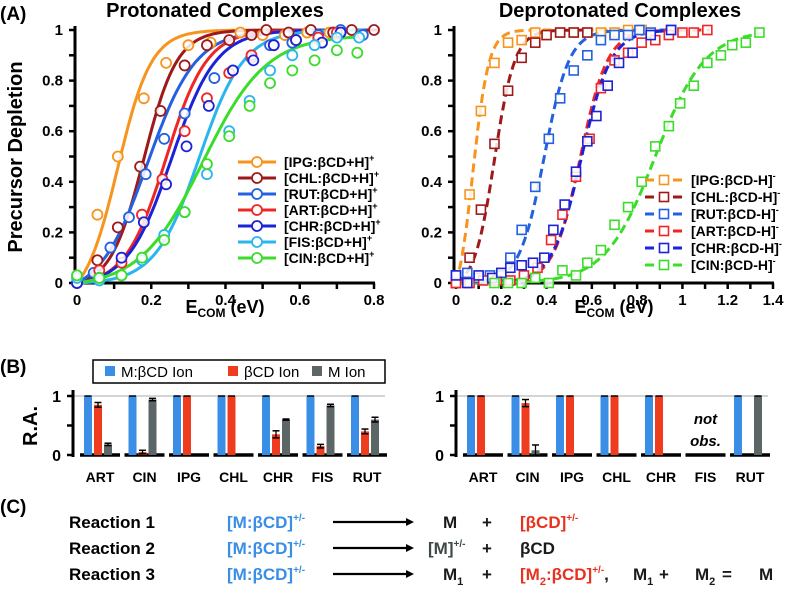  I want to click on category-label: RUT, so click(367, 477).